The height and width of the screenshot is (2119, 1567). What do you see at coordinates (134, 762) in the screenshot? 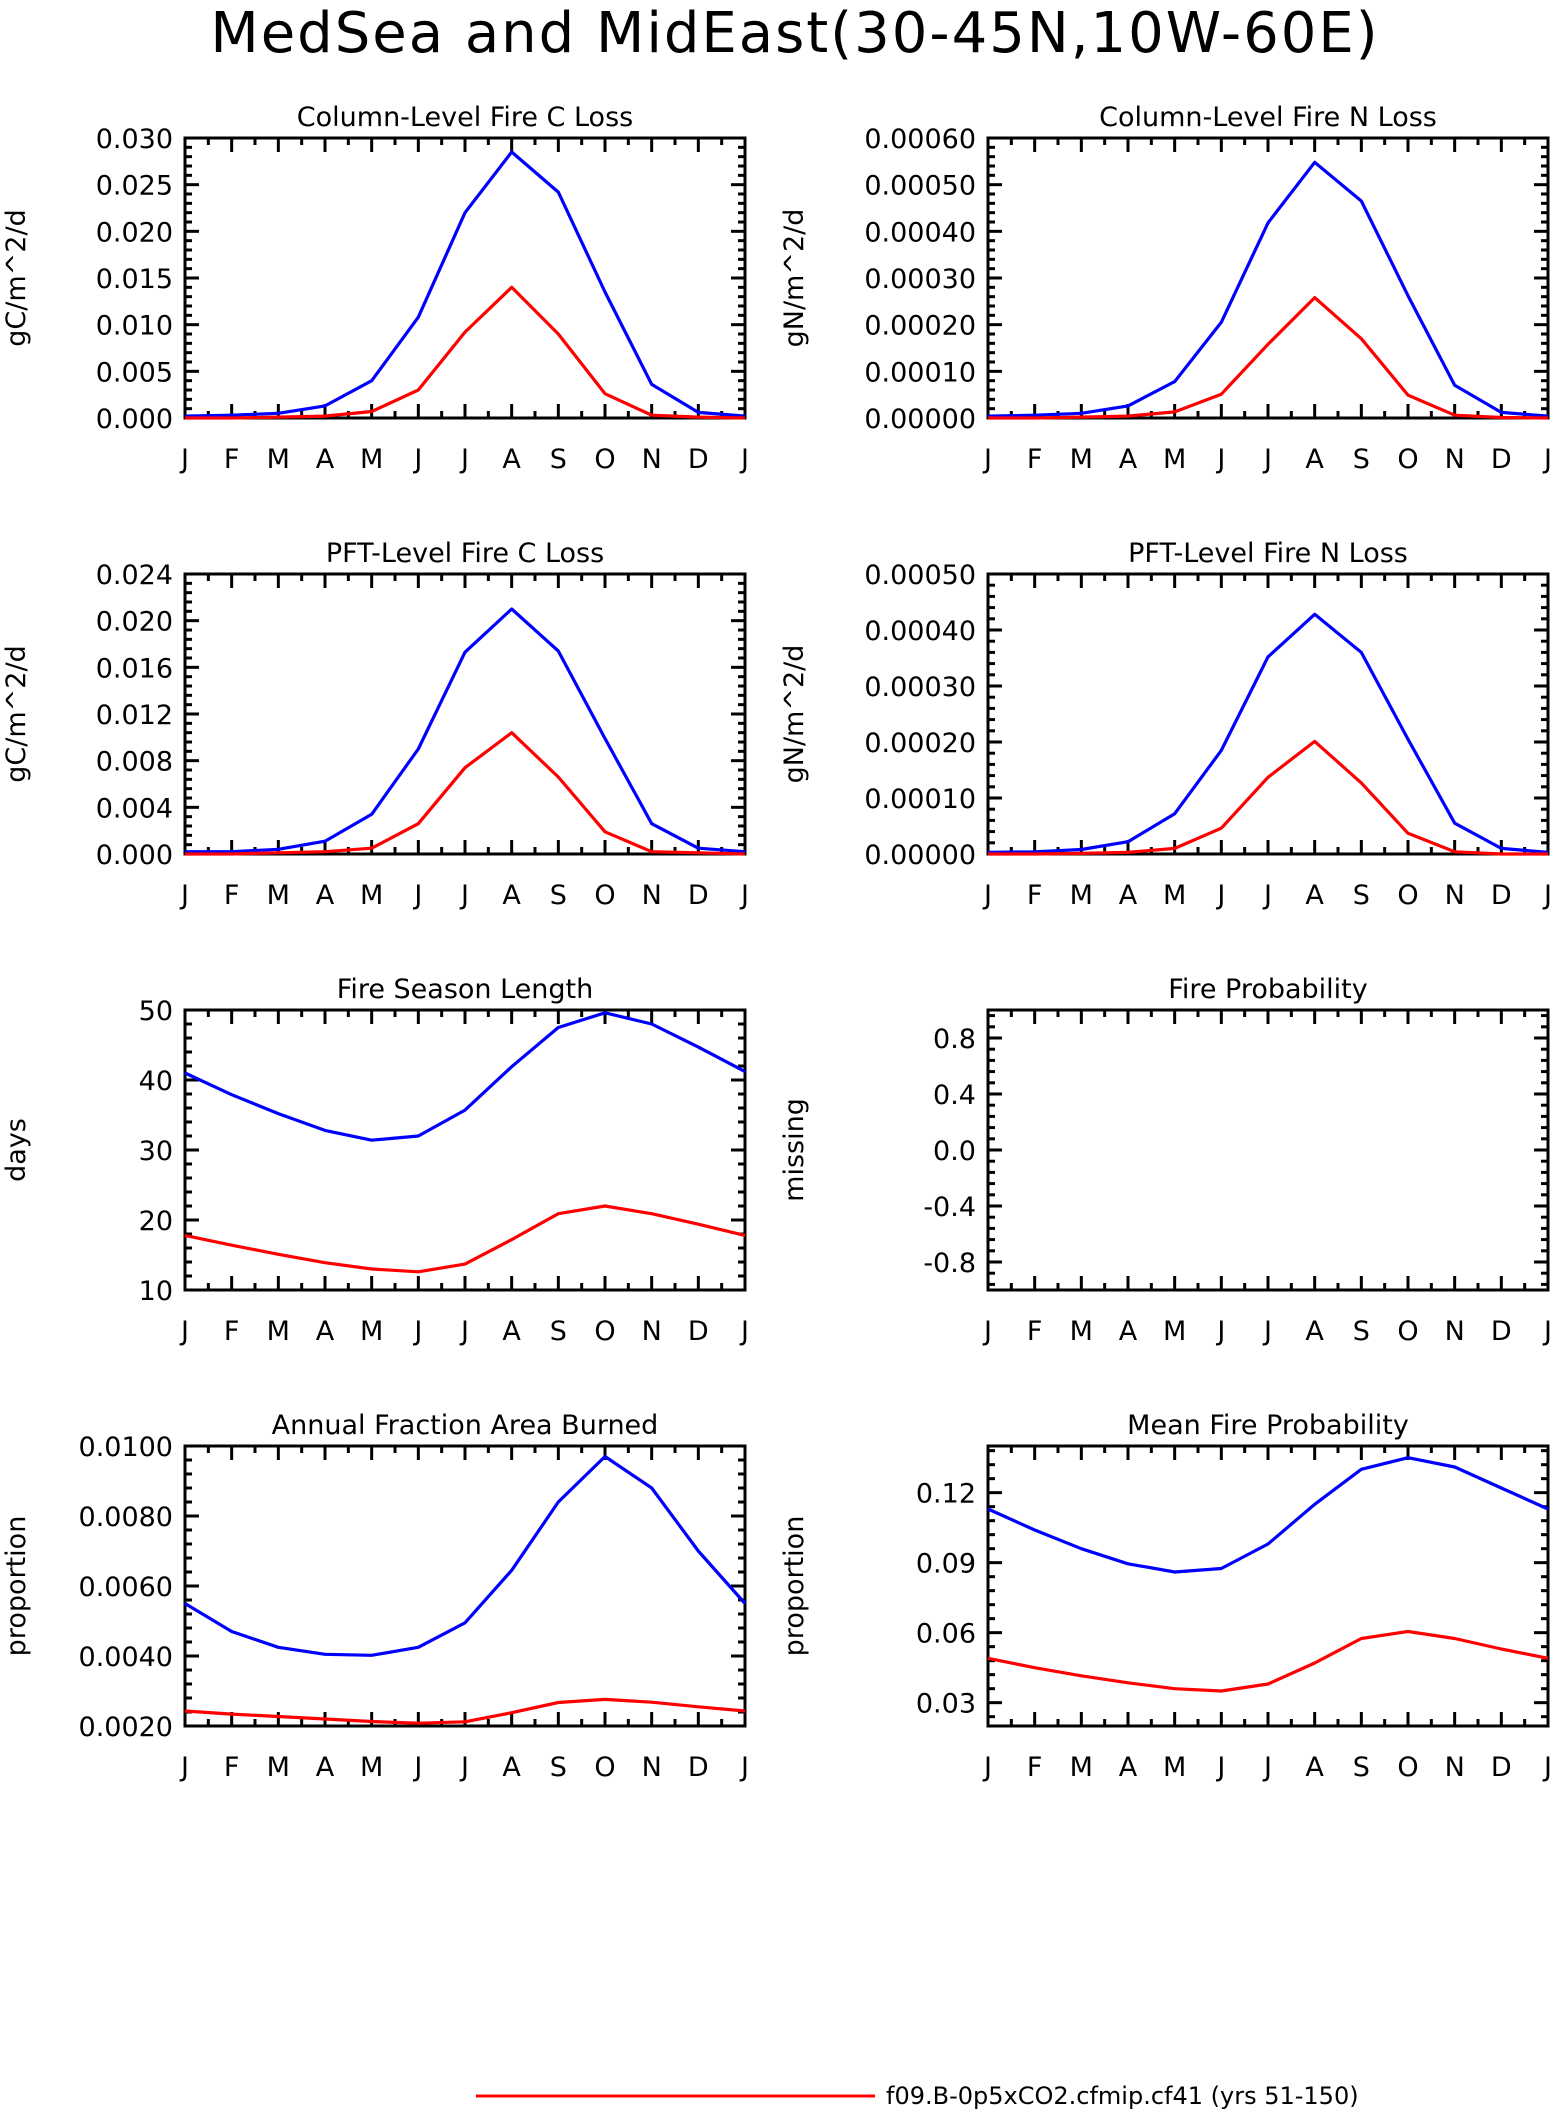
I see `y-tick-label: 0.008` at bounding box center [134, 762].